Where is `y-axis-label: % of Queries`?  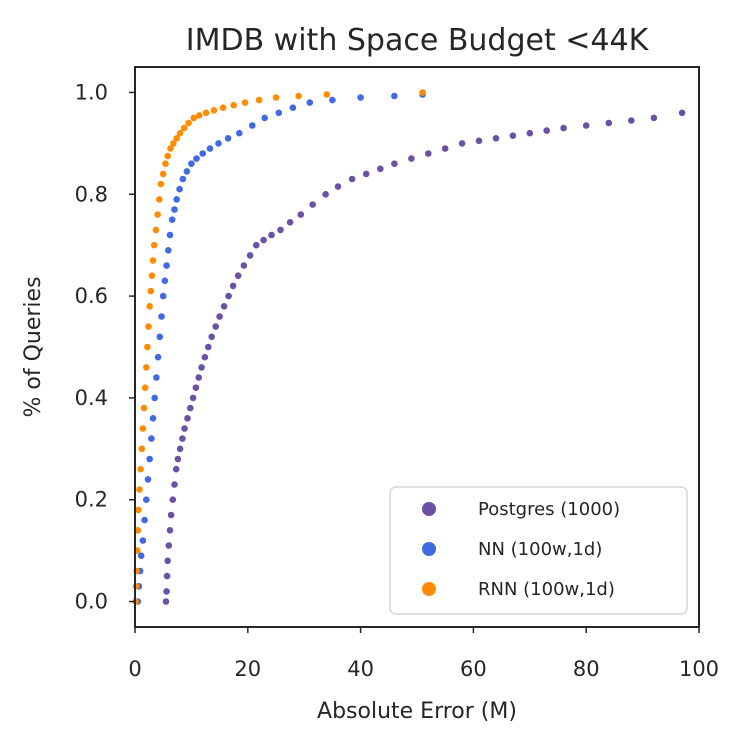
y-axis-label: % of Queries is located at coordinates (33, 346).